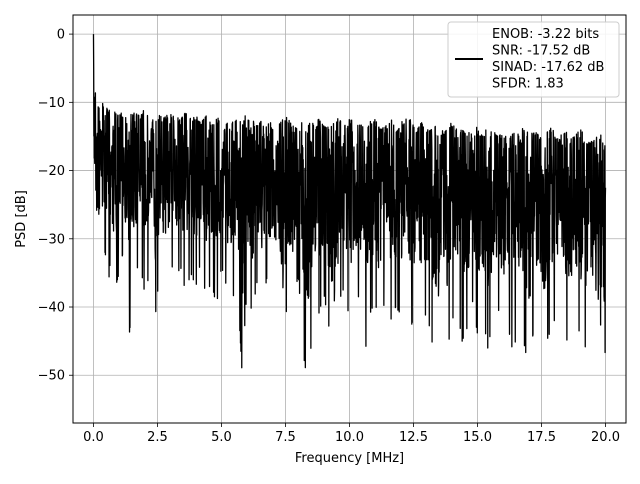 The height and width of the screenshot is (484, 640). What do you see at coordinates (605, 437) in the screenshot?
I see `x-tick-label: 20.0` at bounding box center [605, 437].